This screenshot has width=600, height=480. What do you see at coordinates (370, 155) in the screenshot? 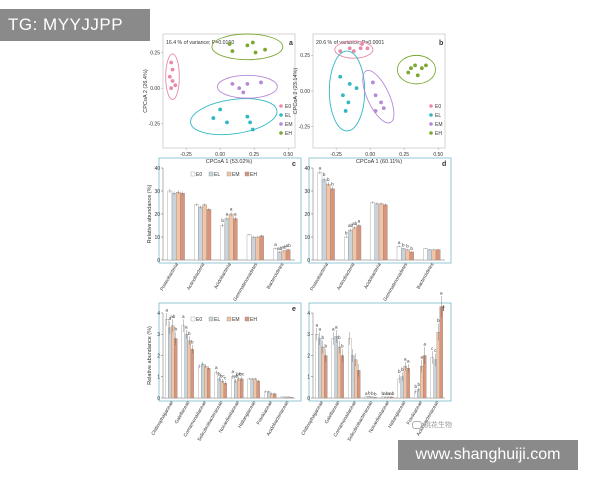
I see `x-tick-label: 0.00` at bounding box center [370, 155].